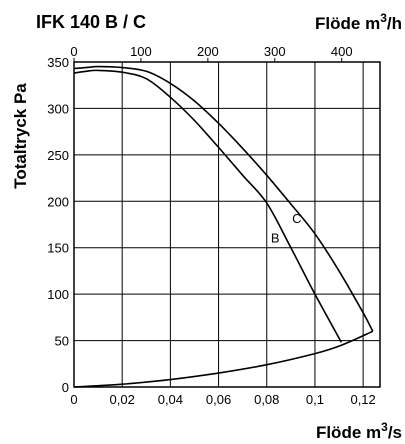 The width and height of the screenshot is (405, 444). What do you see at coordinates (58, 248) in the screenshot?
I see `y-tick-label: 150` at bounding box center [58, 248].